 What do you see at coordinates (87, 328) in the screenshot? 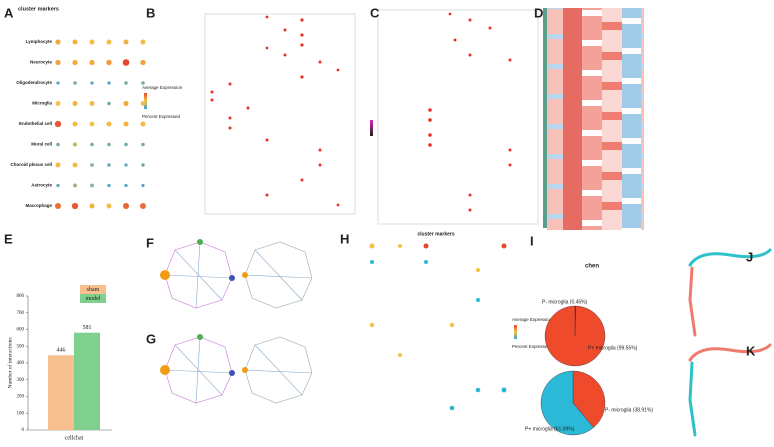
I see `value-label: 581` at bounding box center [87, 328].